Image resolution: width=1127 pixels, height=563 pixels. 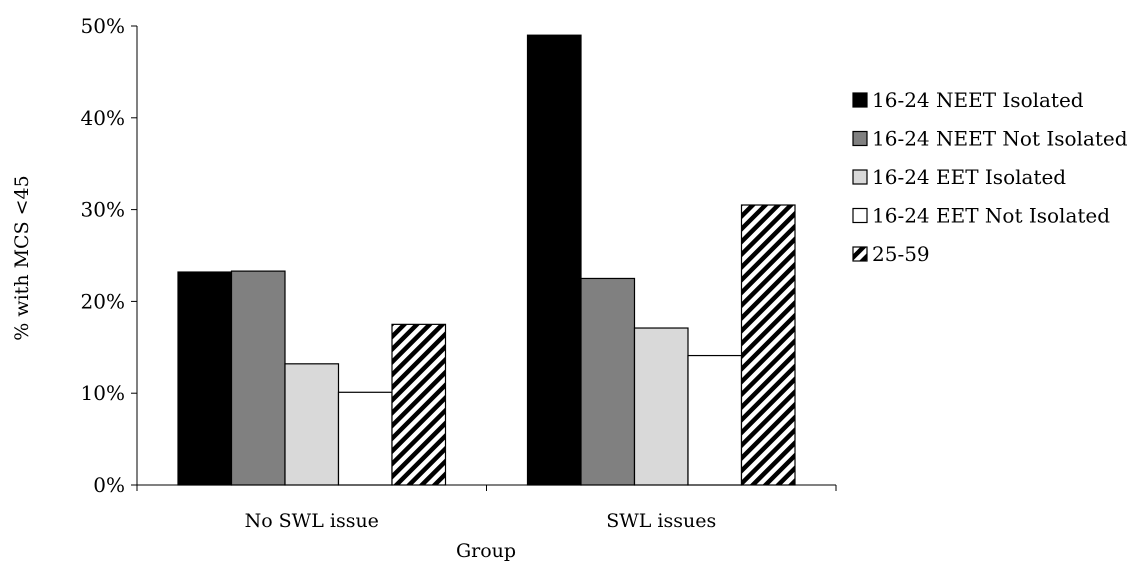 I want to click on y-axis-title: % with MCS <45, so click(x=22, y=258).